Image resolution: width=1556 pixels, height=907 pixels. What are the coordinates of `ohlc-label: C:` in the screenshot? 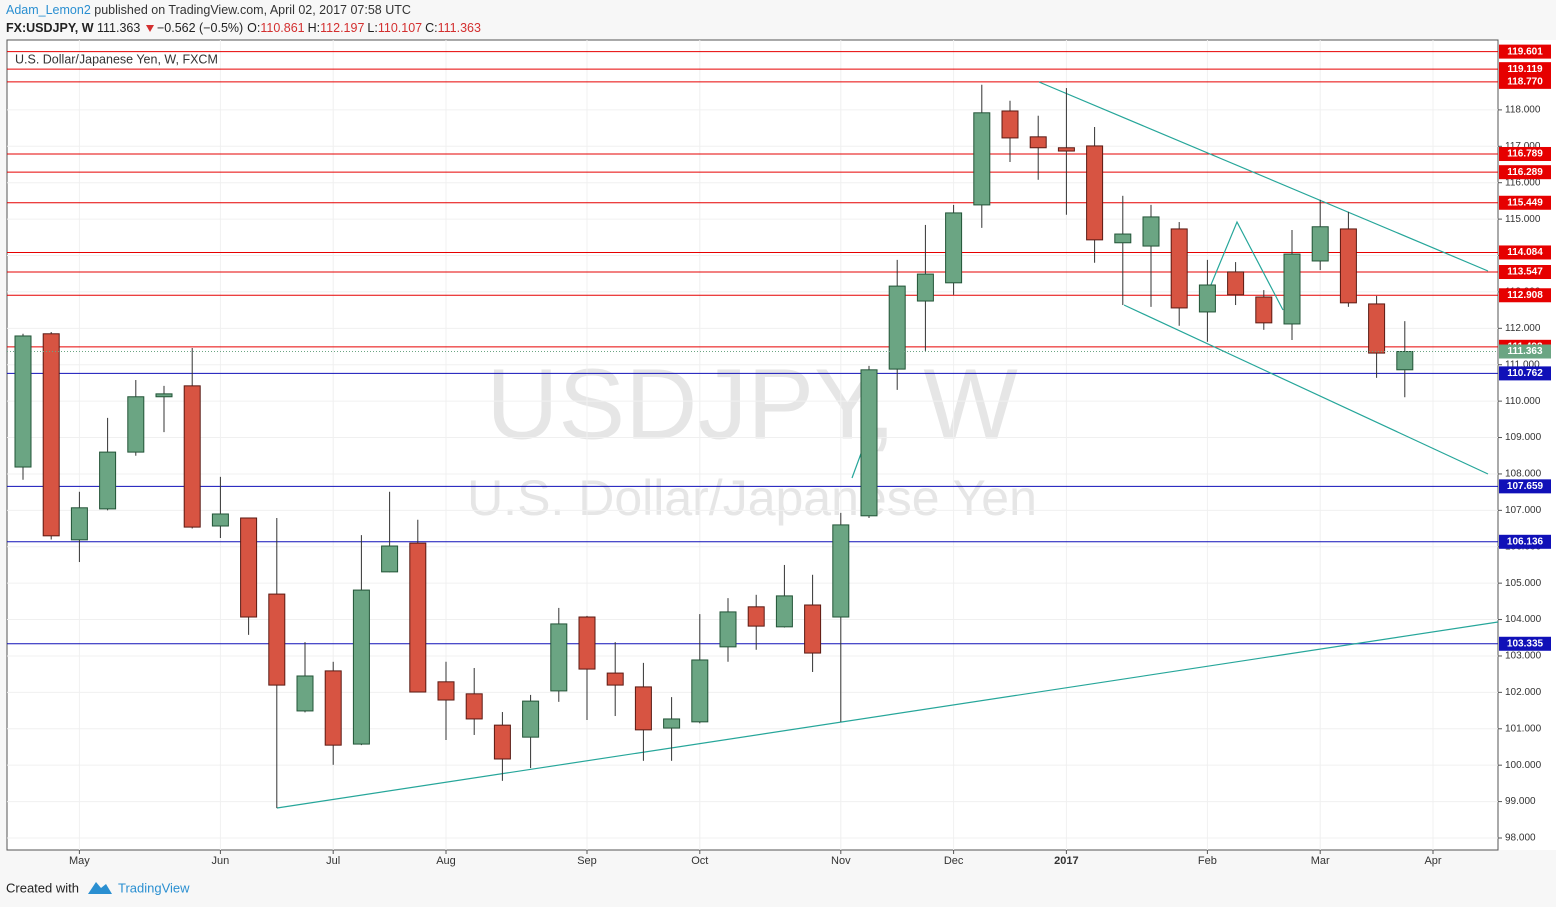 It's located at (431, 28).